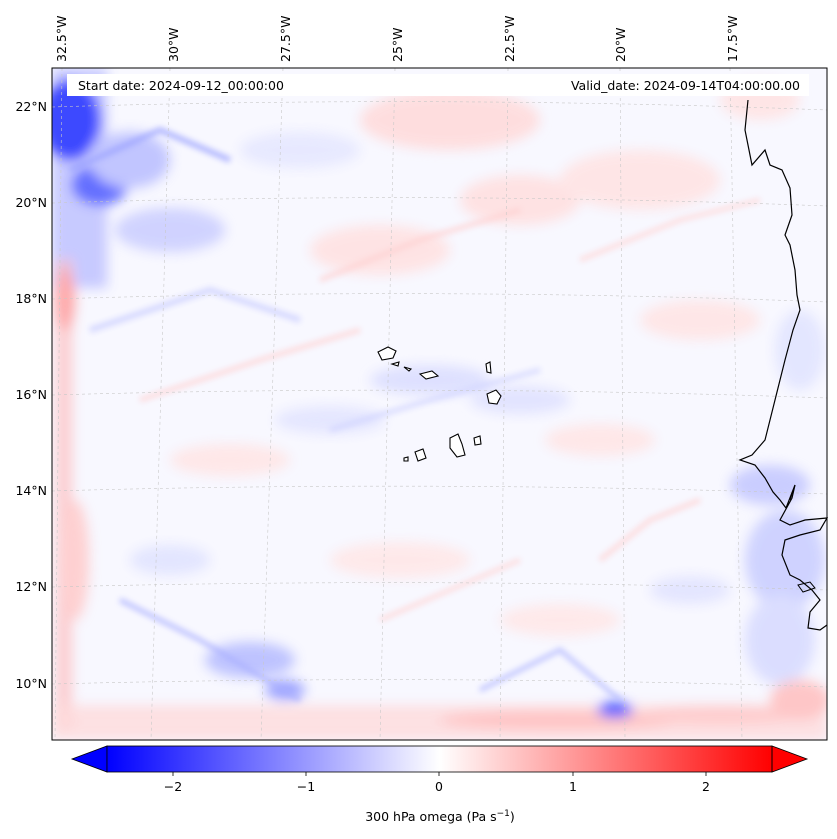 This screenshot has width=837, height=839. I want to click on lat-label-16n: 16°N, so click(31, 394).